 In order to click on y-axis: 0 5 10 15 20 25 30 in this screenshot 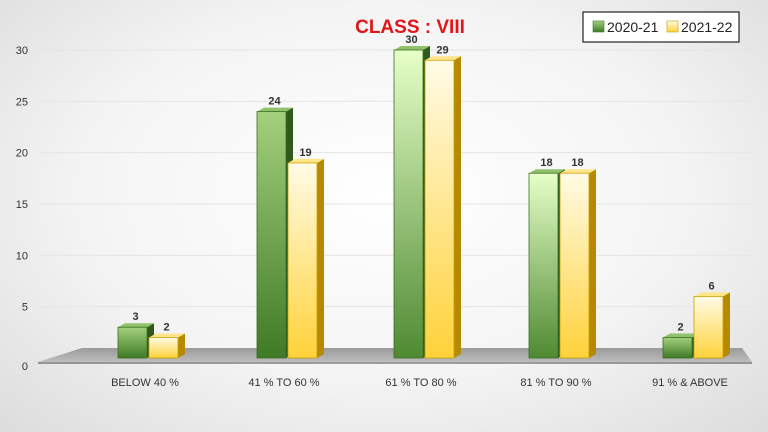, I will do `click(22, 209)`.